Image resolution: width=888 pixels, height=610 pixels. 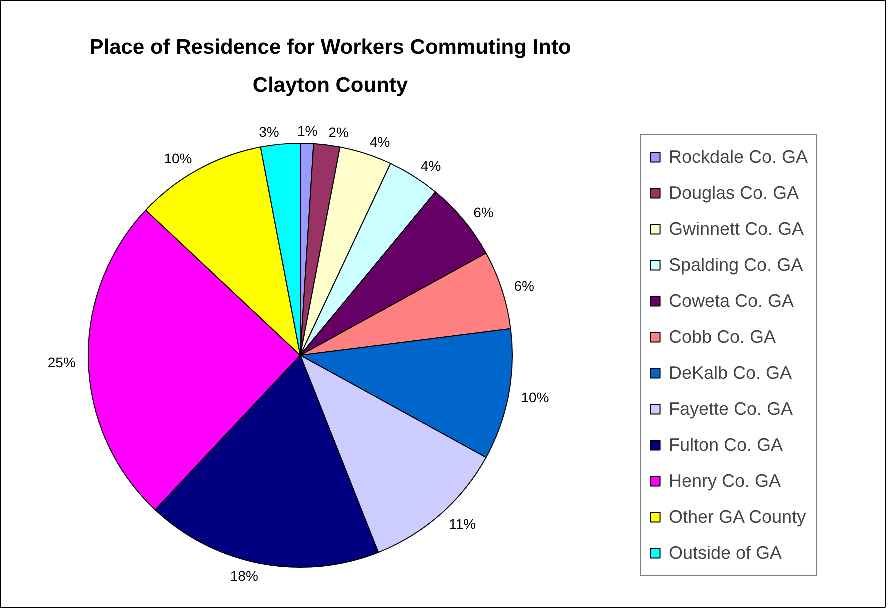 I want to click on legend-label: Cobb Co. GA, so click(x=722, y=337).